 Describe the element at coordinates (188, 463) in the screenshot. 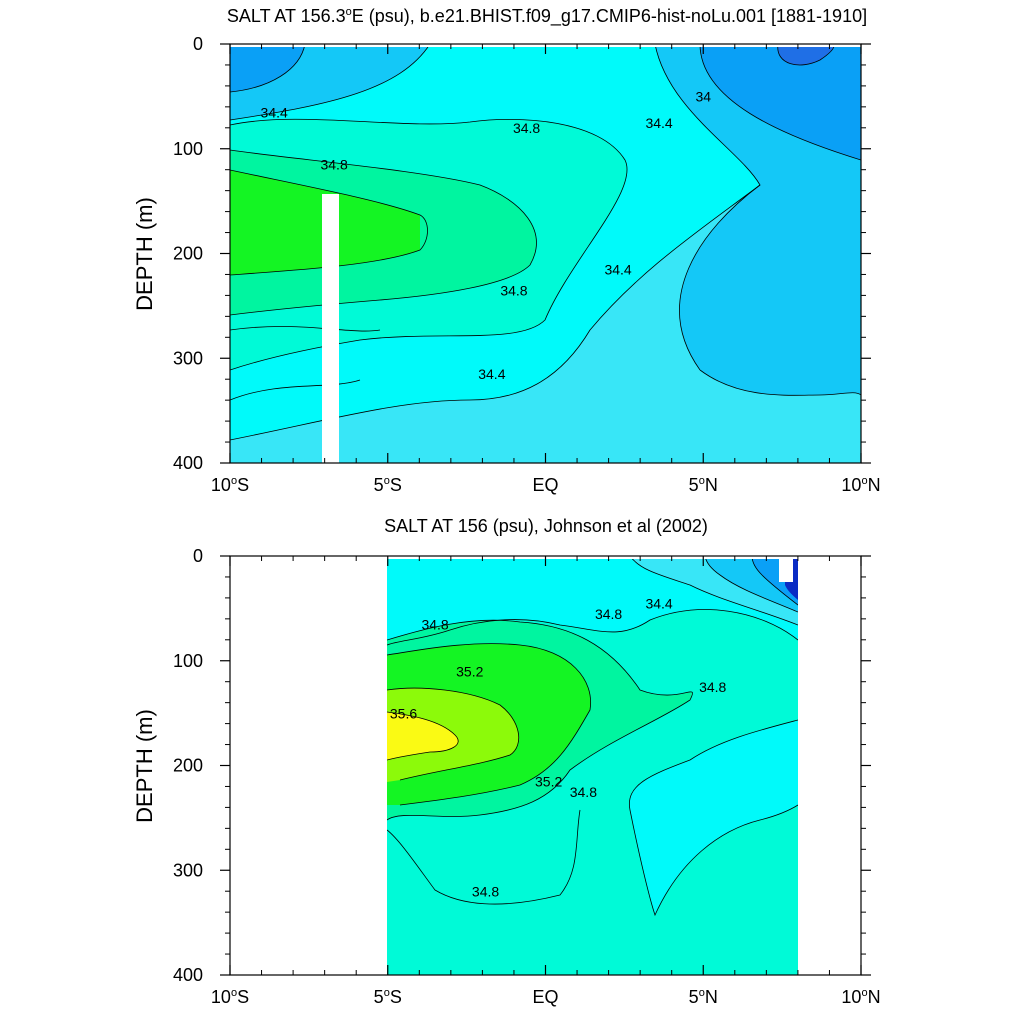

I see `top-y-tick-label: 400` at that location.